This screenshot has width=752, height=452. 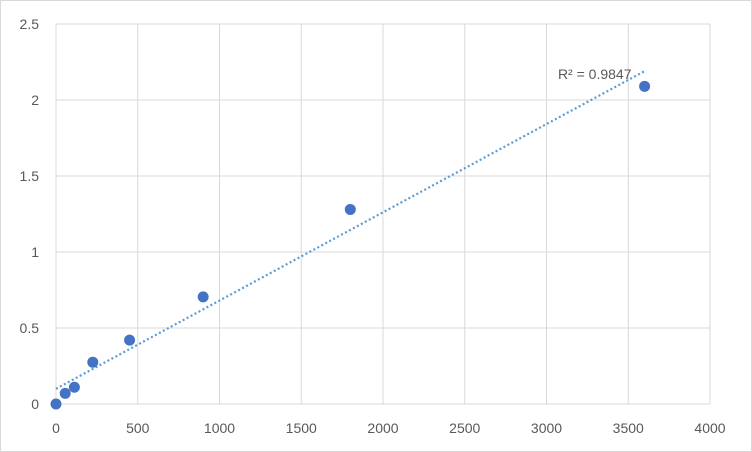 I want to click on y-tick-label: 0.5, so click(x=30, y=328).